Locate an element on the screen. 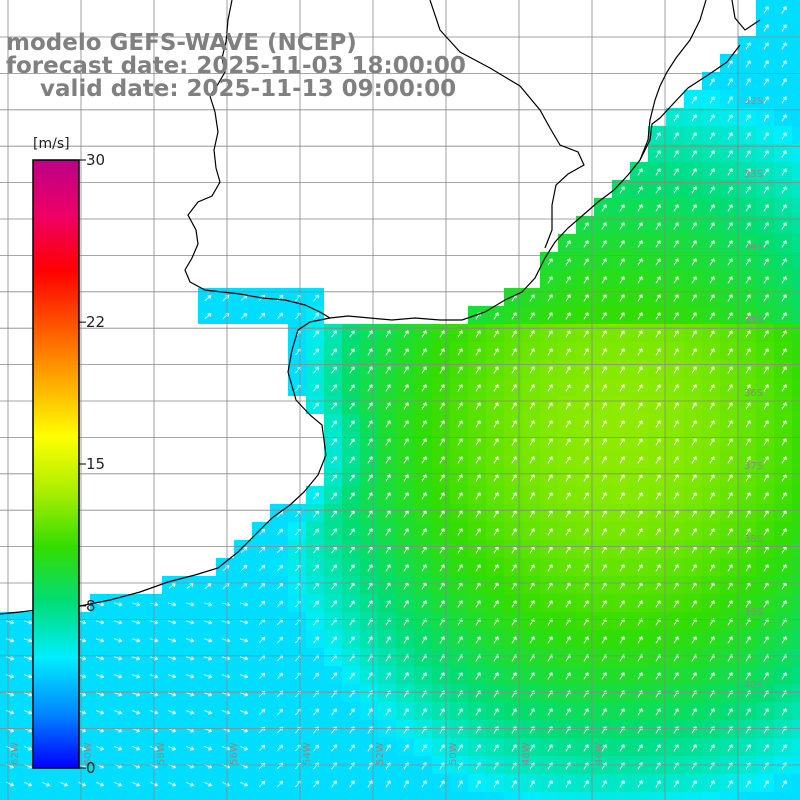  lon-label: 52W is located at coordinates (380, 753).